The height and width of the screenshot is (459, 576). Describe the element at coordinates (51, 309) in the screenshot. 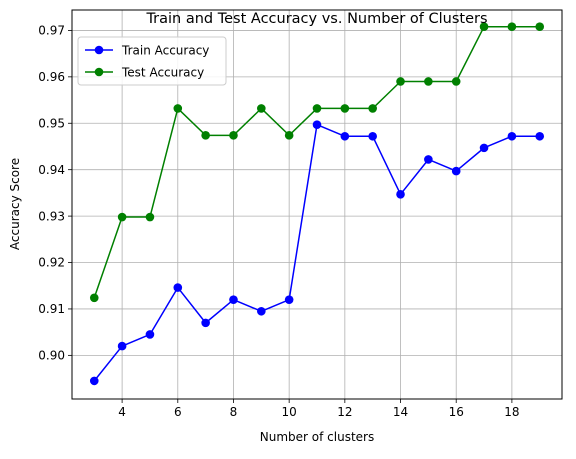

I see `y-tick-label: 0.91` at that location.